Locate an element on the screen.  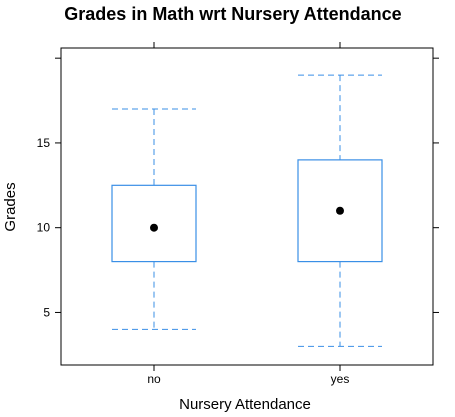
y-tick-label: 10 is located at coordinates (44, 228).